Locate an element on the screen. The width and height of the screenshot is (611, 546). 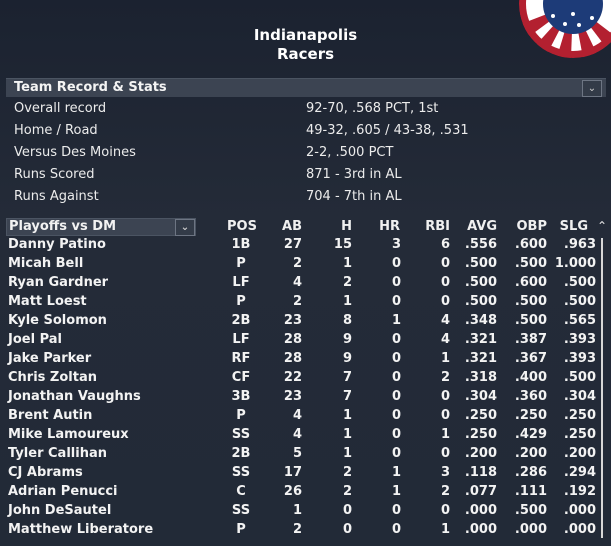
player-name: Brent Autin is located at coordinates (50, 415).